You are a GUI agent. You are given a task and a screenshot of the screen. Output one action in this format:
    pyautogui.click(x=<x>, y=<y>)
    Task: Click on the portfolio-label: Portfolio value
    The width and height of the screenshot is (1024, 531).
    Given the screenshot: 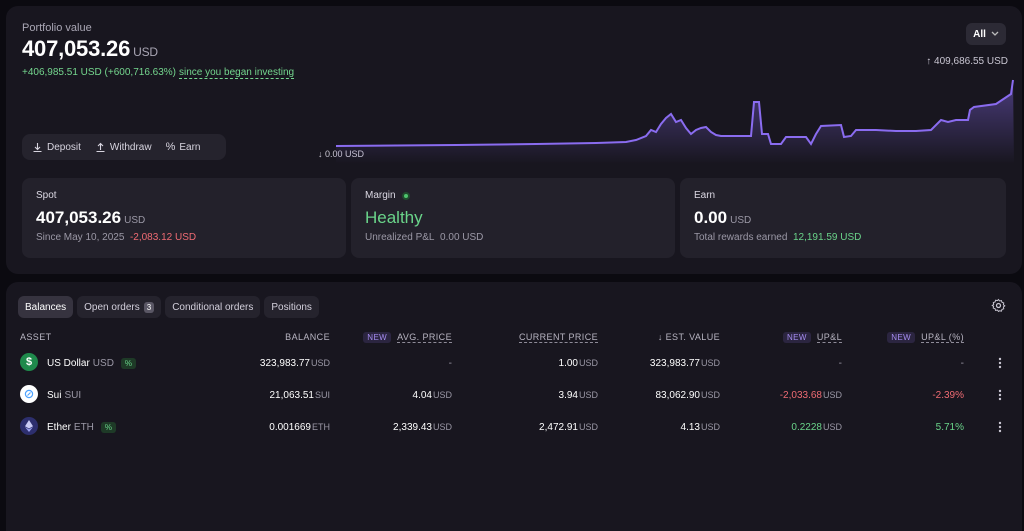 What is the action you would take?
    pyautogui.click(x=57, y=28)
    